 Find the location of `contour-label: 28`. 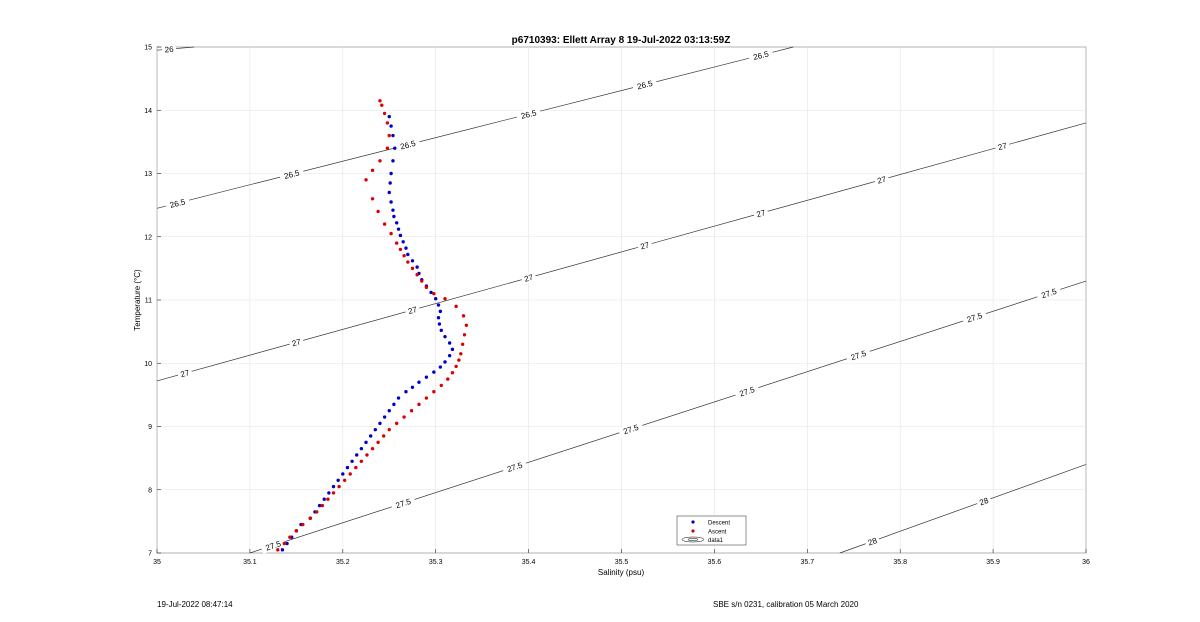

contour-label: 28 is located at coordinates (872, 541).